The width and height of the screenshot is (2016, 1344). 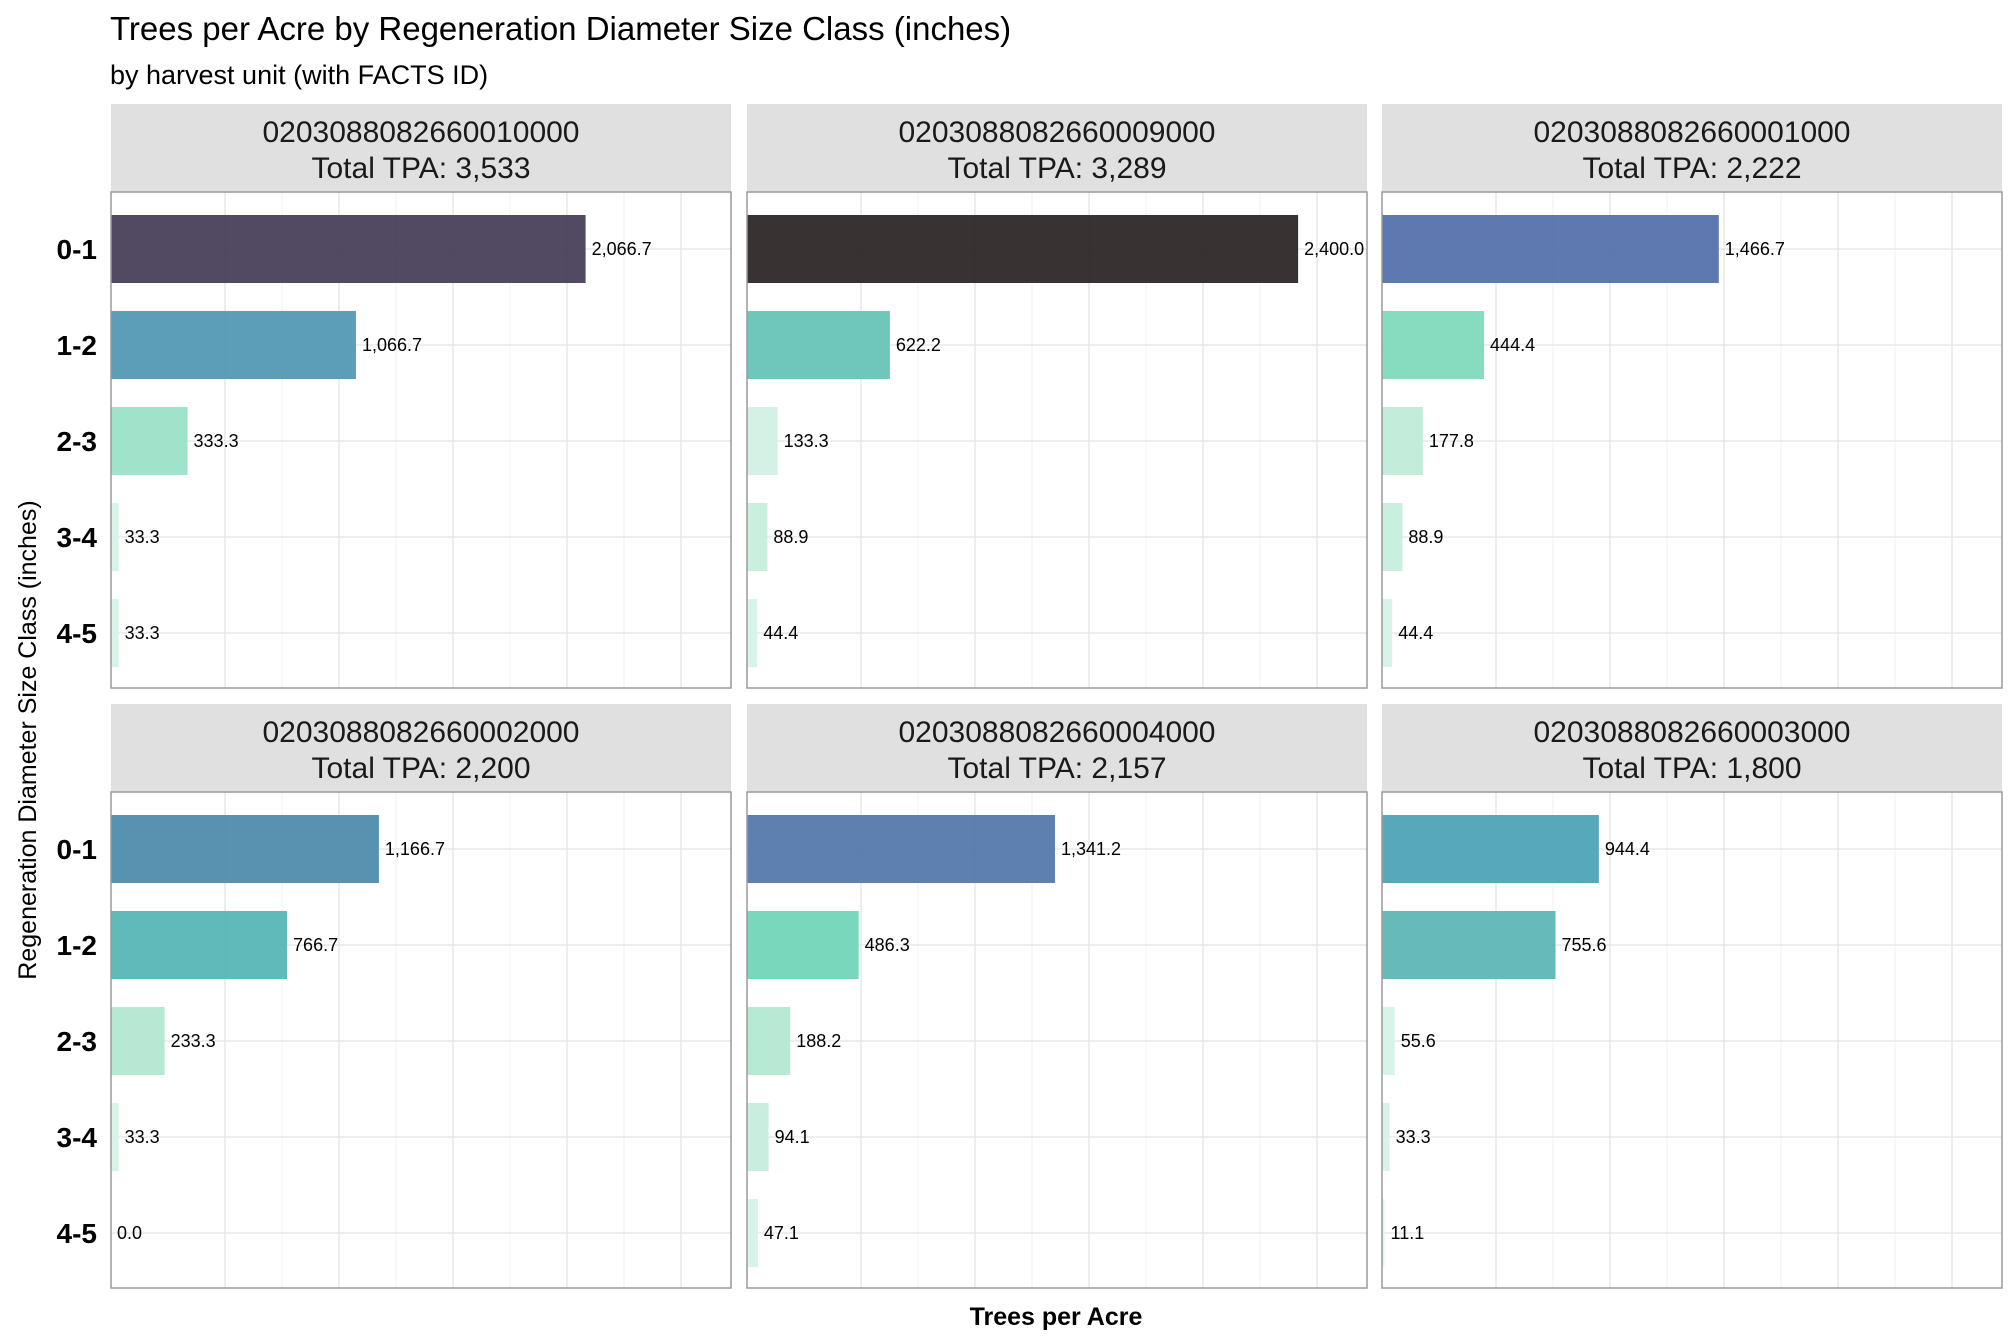 I want to click on chart-subtitle: by harvest unit (with FACTS ID), so click(x=299, y=75).